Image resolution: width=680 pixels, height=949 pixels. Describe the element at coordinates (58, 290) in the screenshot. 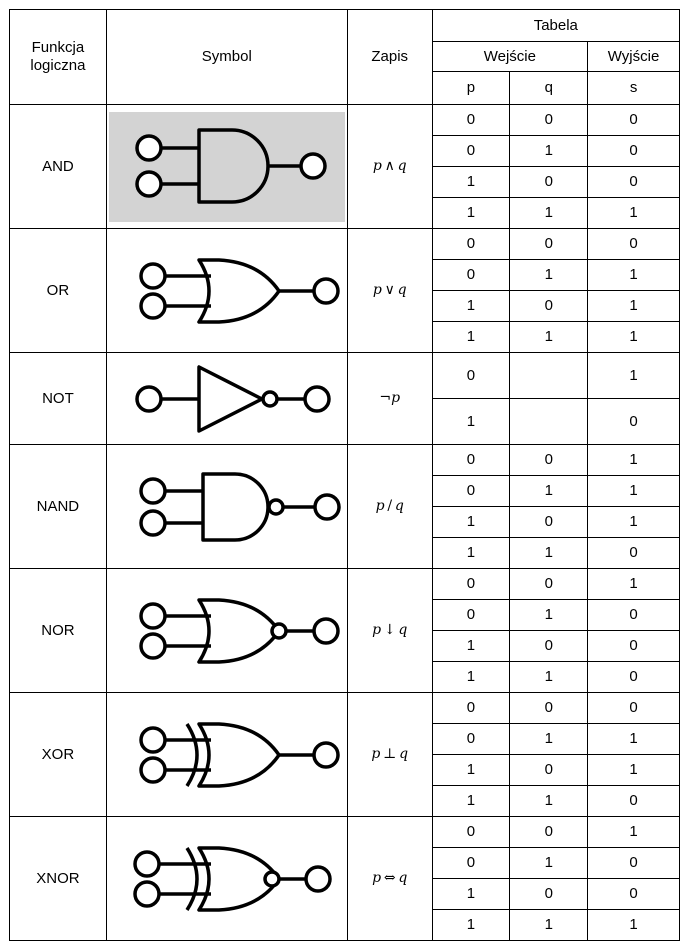

I see `gate-name: OR` at that location.